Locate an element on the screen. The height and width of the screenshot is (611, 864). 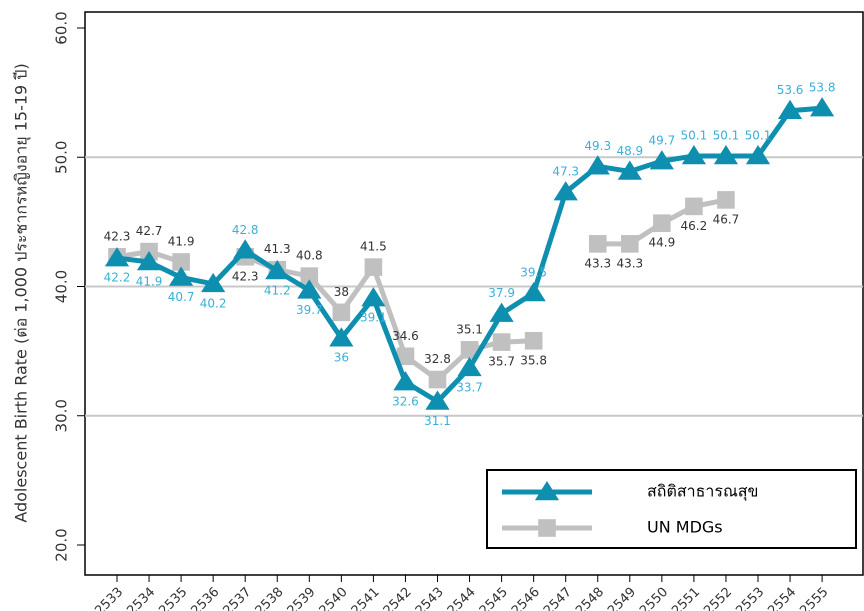
y-tick-label: 40.0 is located at coordinates (62, 286).